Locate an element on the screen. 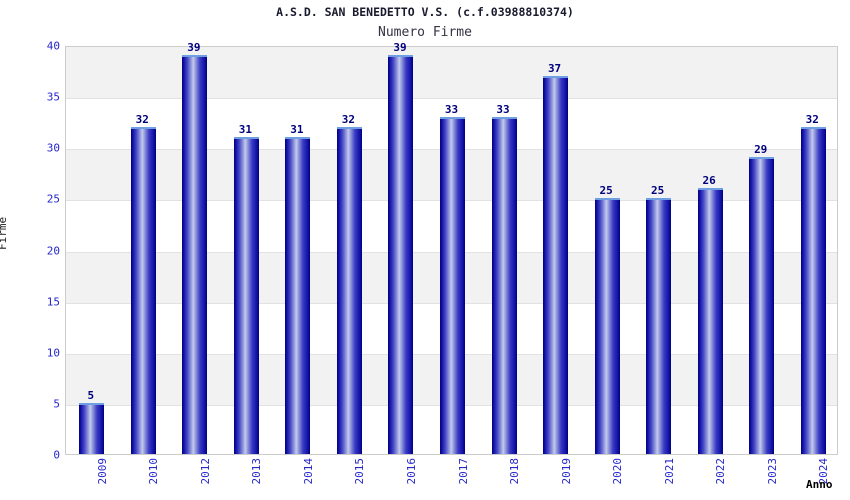 This screenshot has width=850, height=500. x-tick-label: 2019 is located at coordinates (566, 471).